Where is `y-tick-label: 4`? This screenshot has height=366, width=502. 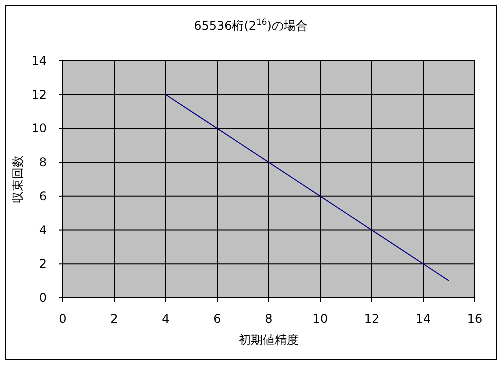
y-tick-label: 4 is located at coordinates (43, 230).